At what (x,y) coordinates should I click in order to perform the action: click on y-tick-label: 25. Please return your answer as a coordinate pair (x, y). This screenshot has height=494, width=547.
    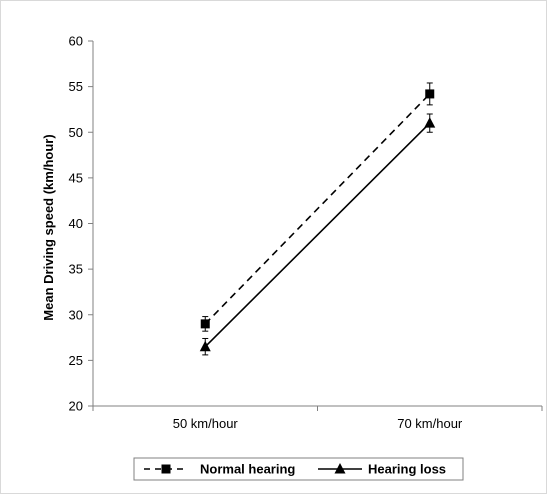
    Looking at the image, I should click on (76, 360).